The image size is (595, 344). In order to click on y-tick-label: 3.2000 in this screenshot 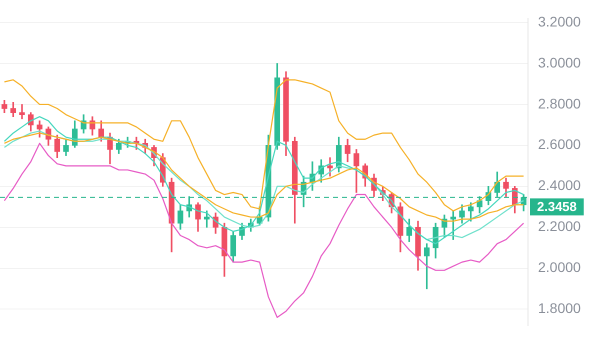, I will do `click(560, 21)`.